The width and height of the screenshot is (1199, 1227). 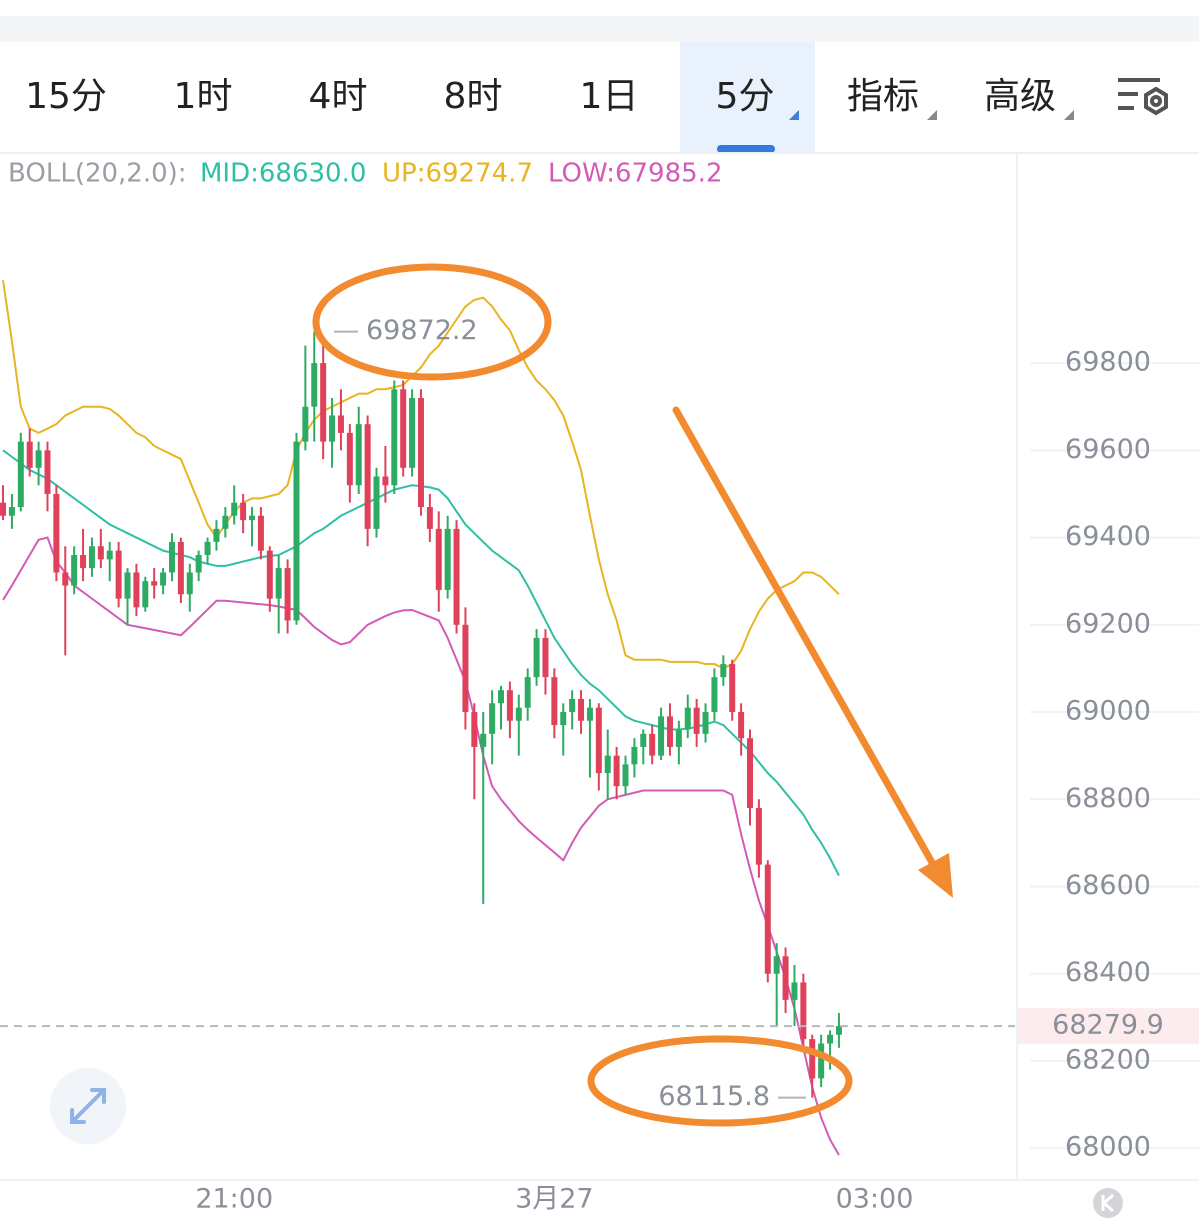 What do you see at coordinates (338, 96) in the screenshot?
I see `tab: 4时` at bounding box center [338, 96].